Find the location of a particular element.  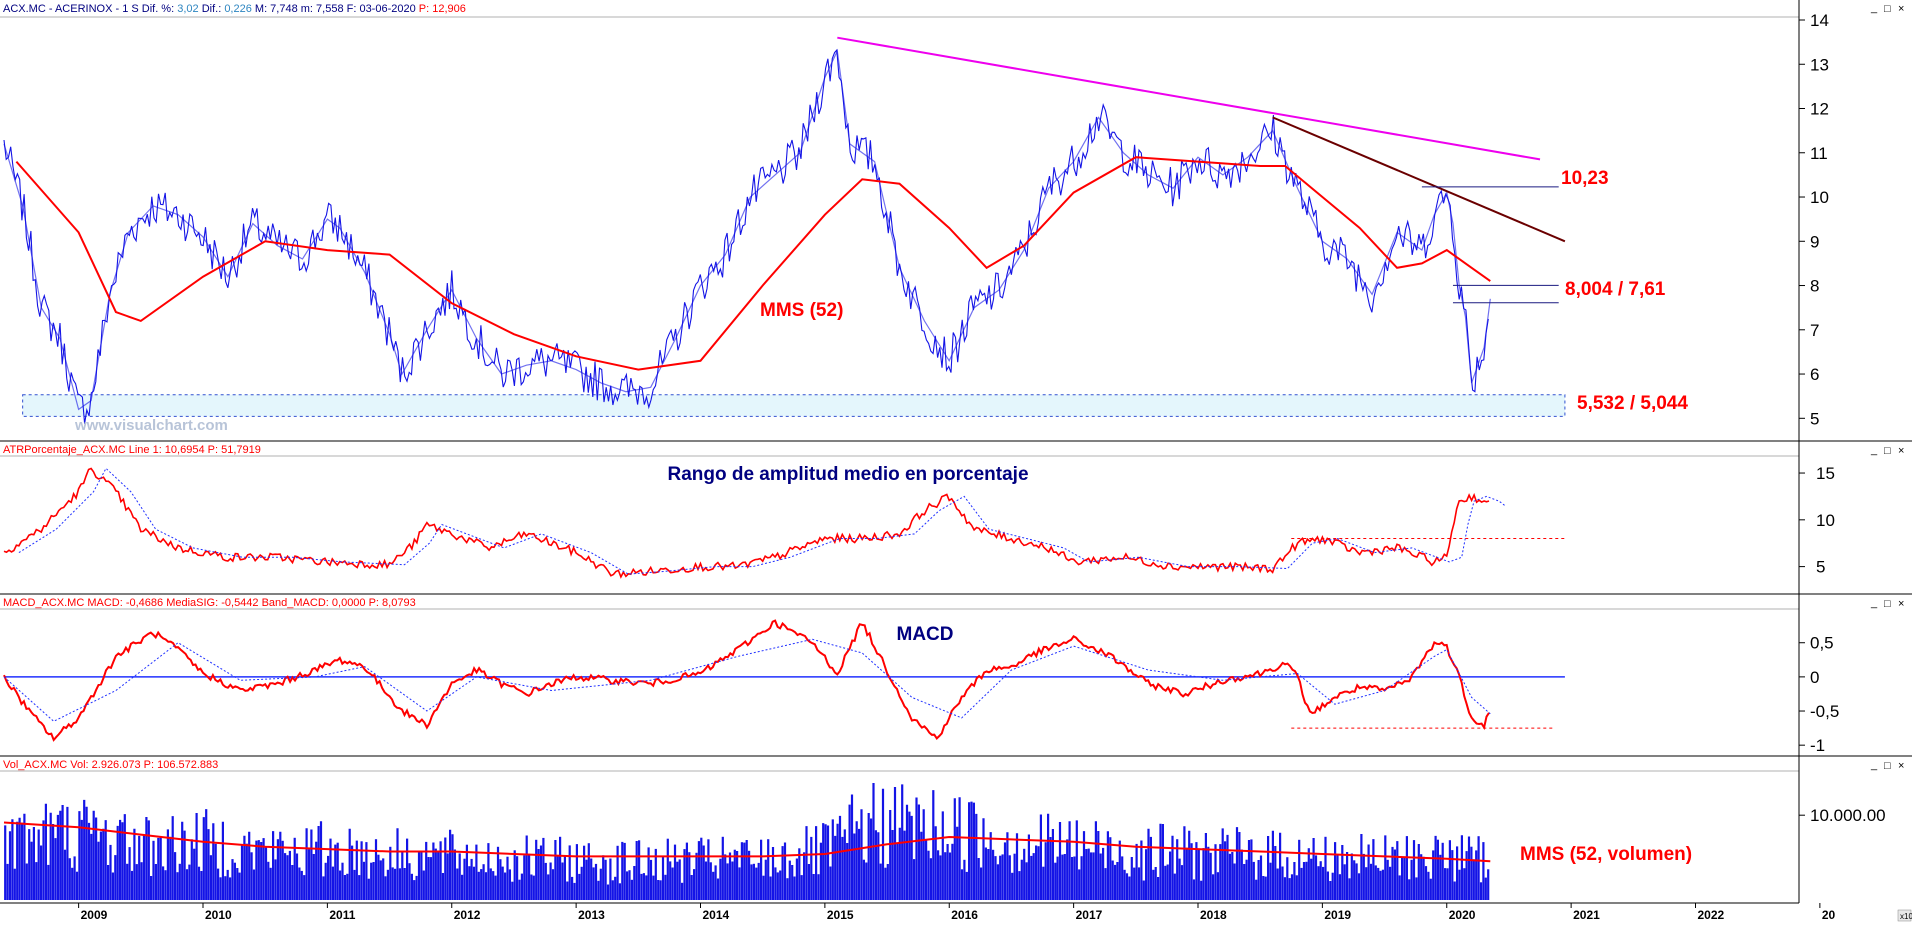

window-buttons: _ □ × _ □ × _ □ × _ □ × is located at coordinates (1887, 387).